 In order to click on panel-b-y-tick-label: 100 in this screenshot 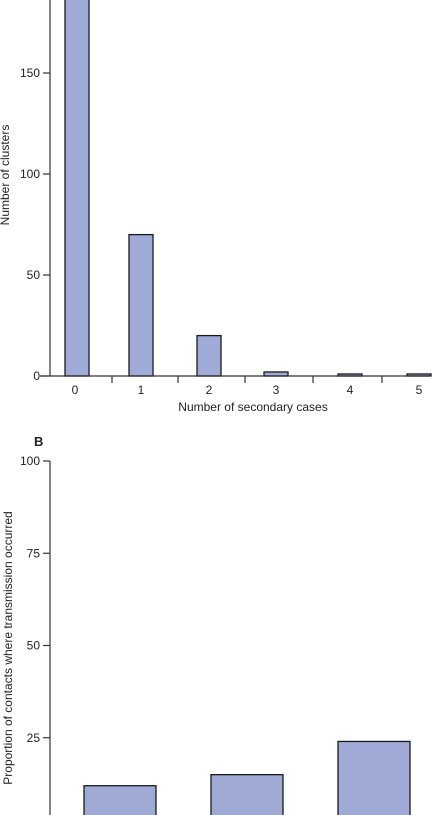, I will do `click(30, 461)`.